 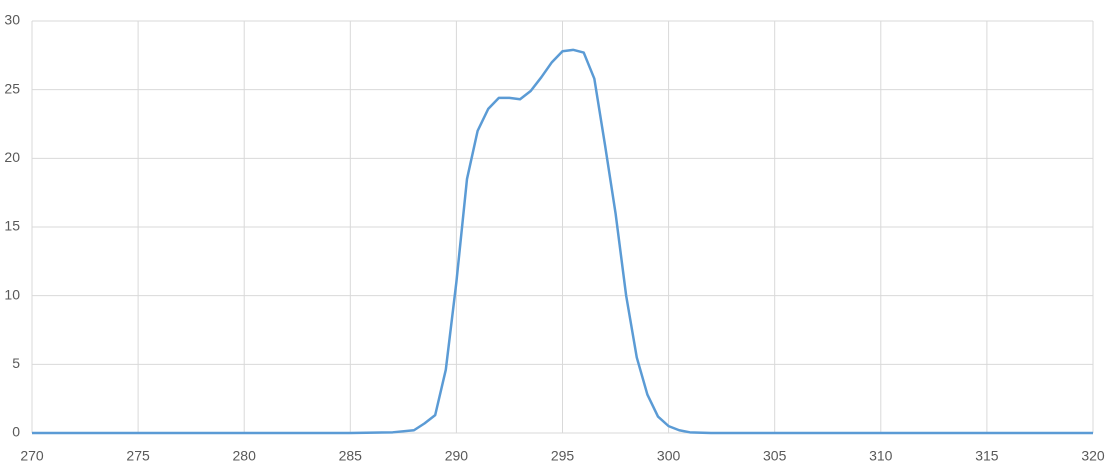 I want to click on y-tick-label: 30, so click(x=12, y=20).